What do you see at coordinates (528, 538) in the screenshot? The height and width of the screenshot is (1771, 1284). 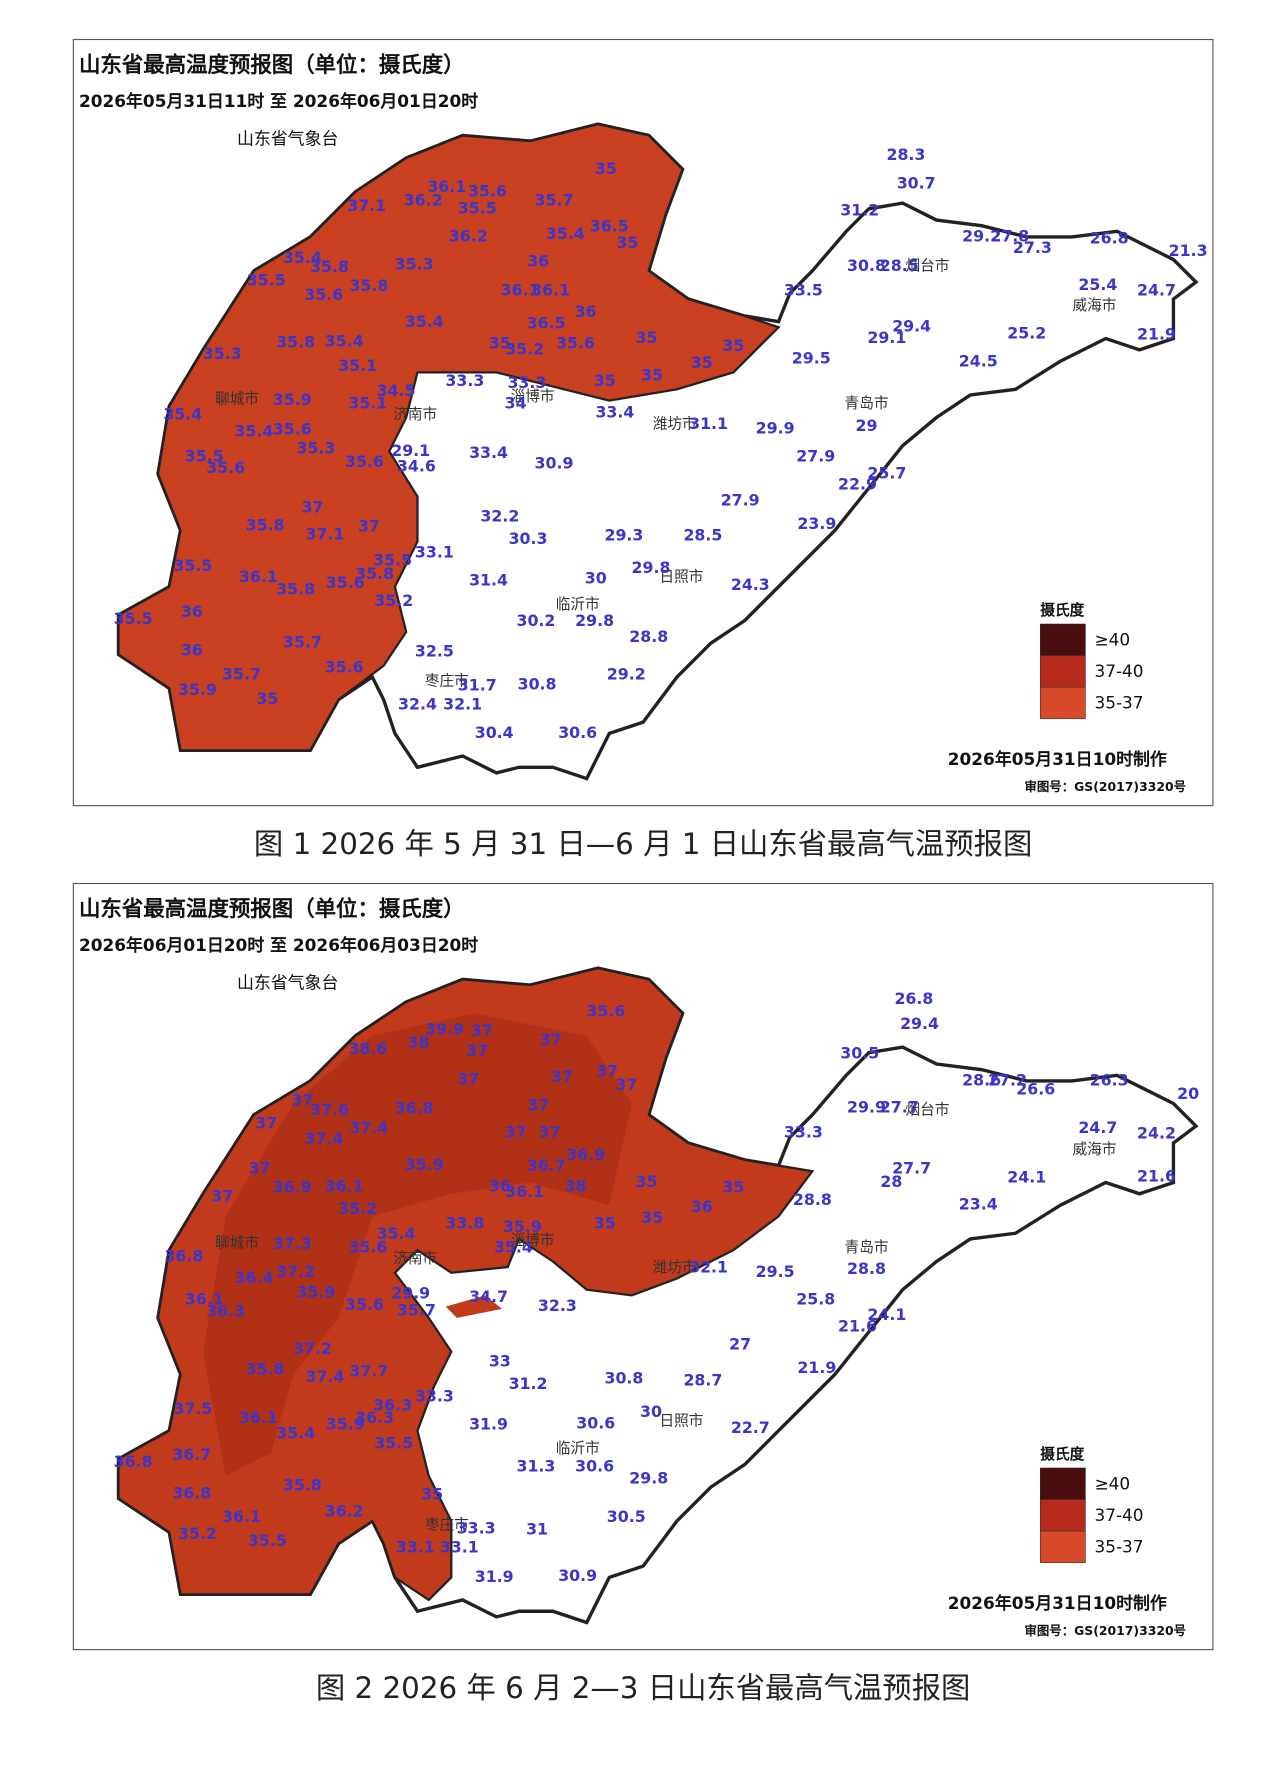 I see `temperature: 30.3` at bounding box center [528, 538].